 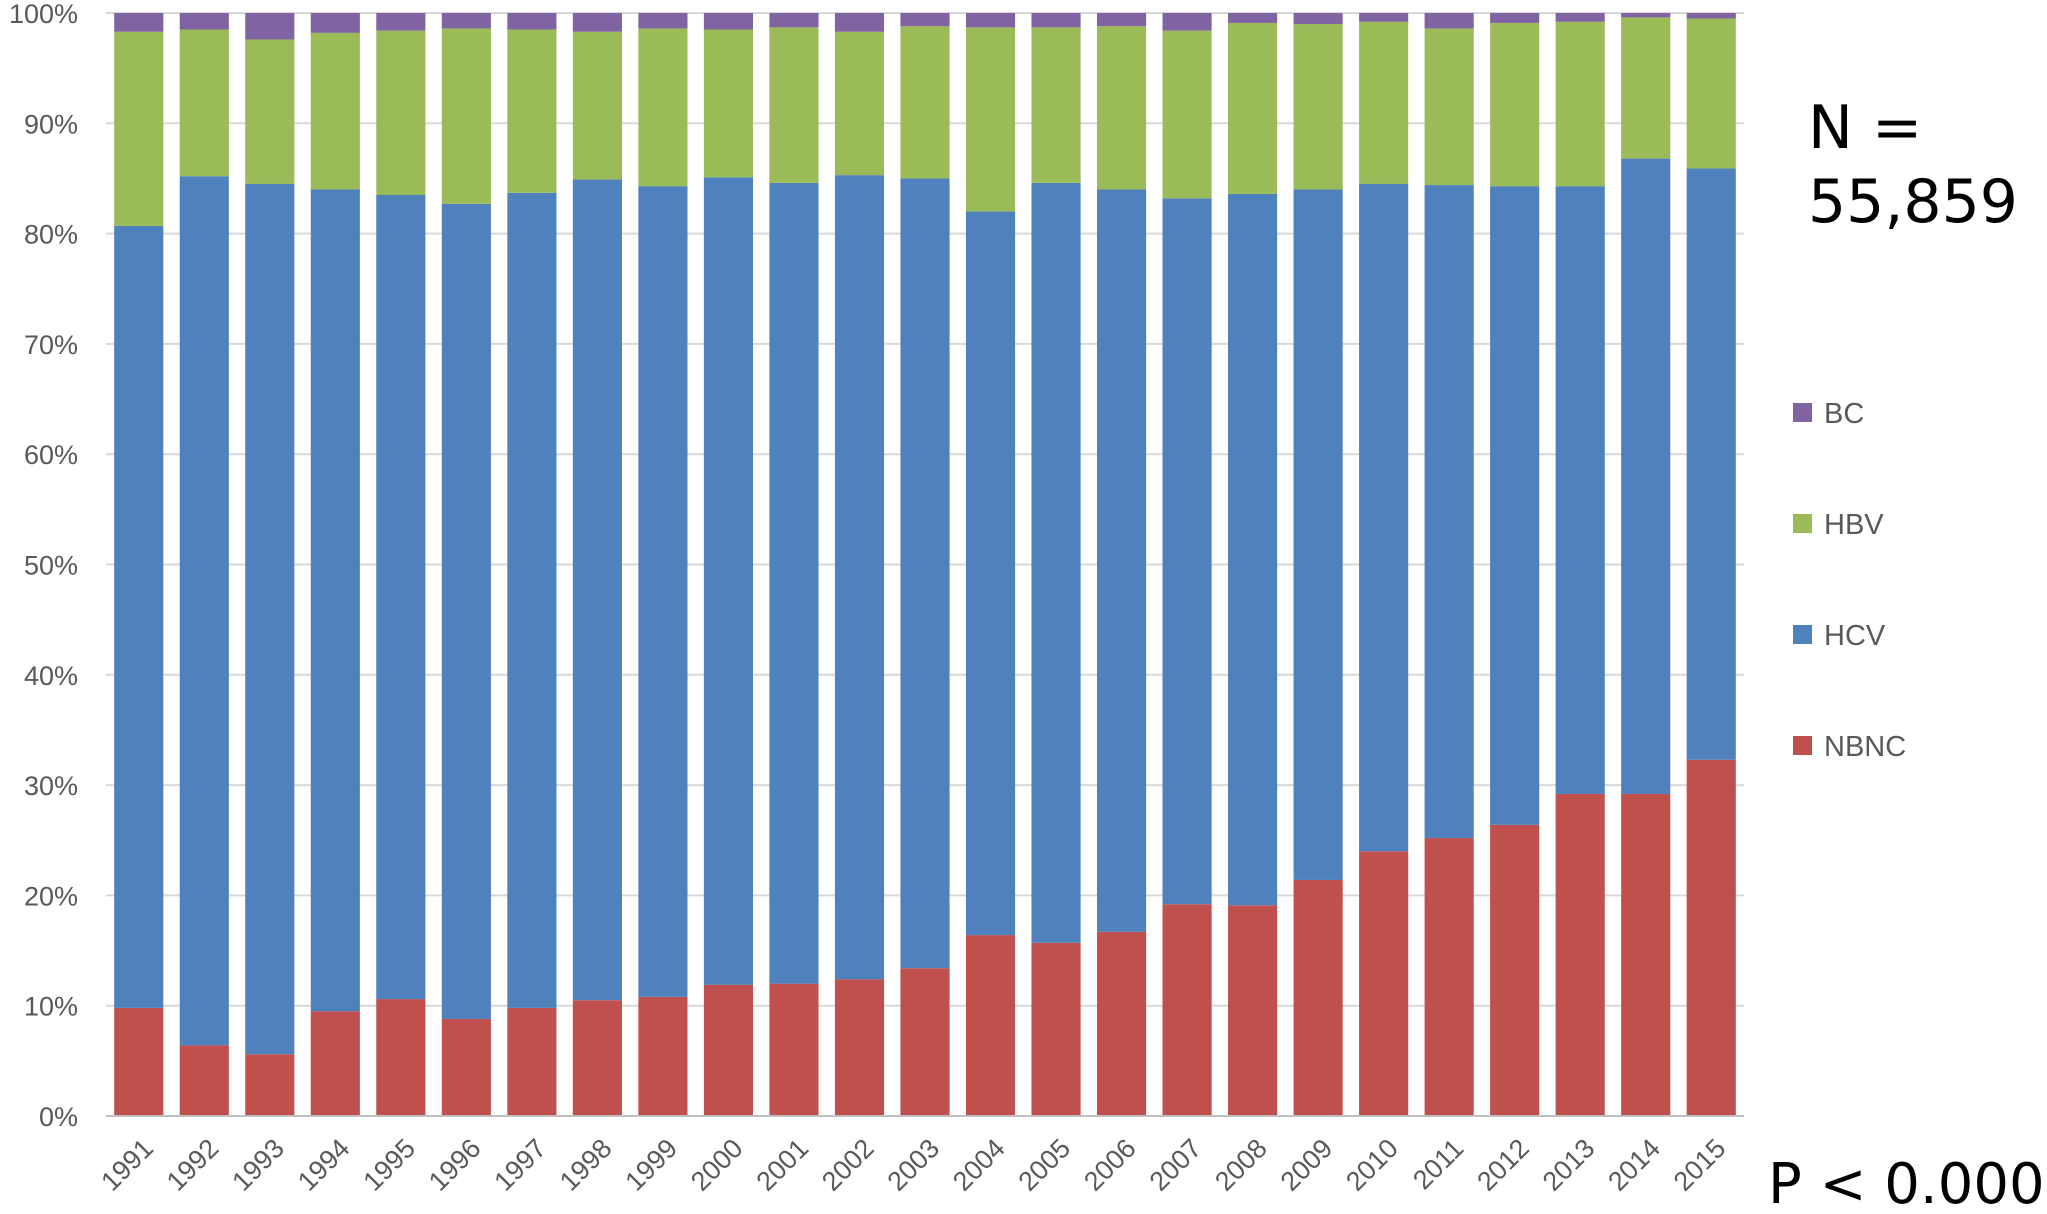 What do you see at coordinates (597, 590) in the screenshot?
I see `bar-hcv-1998` at bounding box center [597, 590].